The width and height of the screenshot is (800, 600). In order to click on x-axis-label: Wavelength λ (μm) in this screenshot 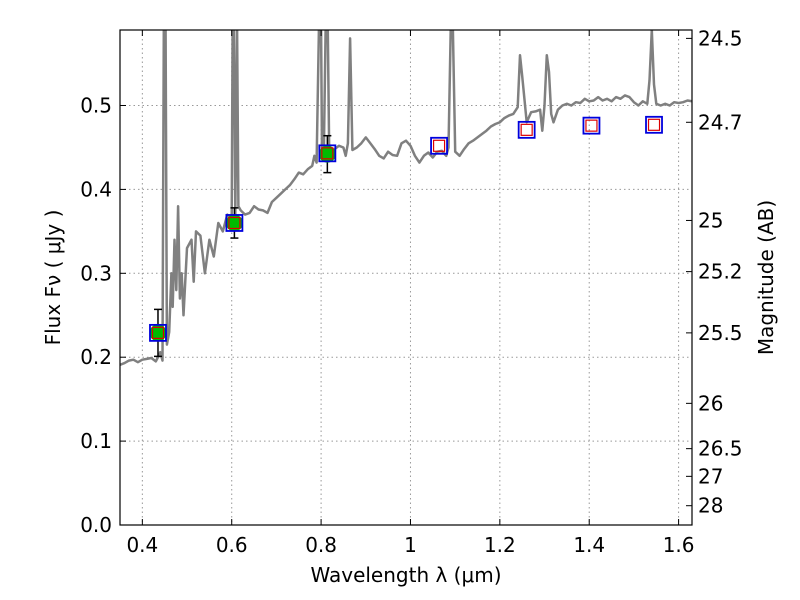, I will do `click(405, 575)`.